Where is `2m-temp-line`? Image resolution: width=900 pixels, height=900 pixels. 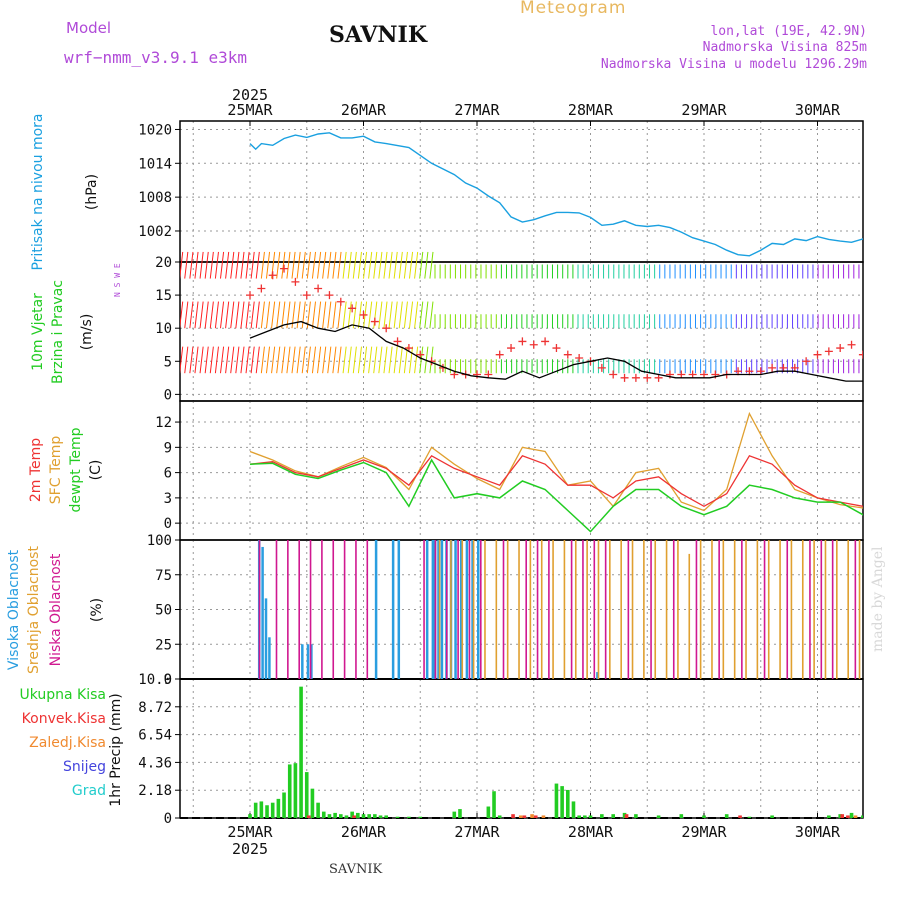 2m-temp-line is located at coordinates (556, 481).